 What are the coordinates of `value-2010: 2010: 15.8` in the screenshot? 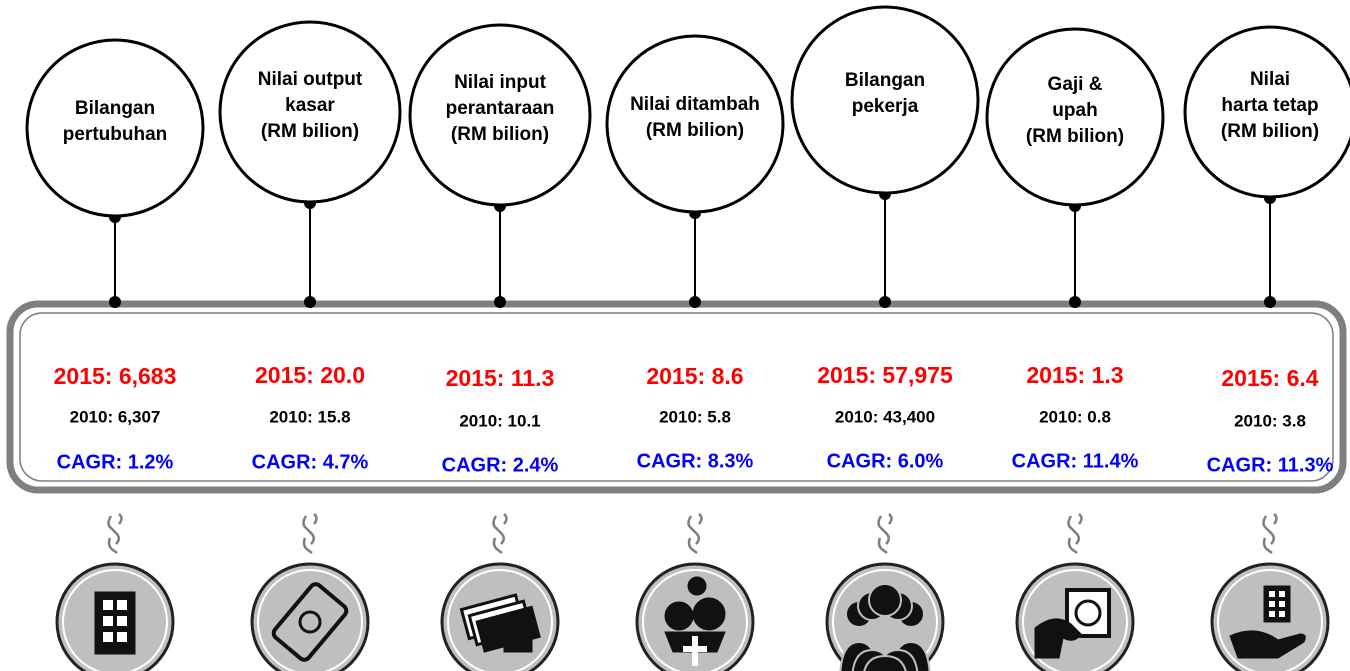 It's located at (309, 416).